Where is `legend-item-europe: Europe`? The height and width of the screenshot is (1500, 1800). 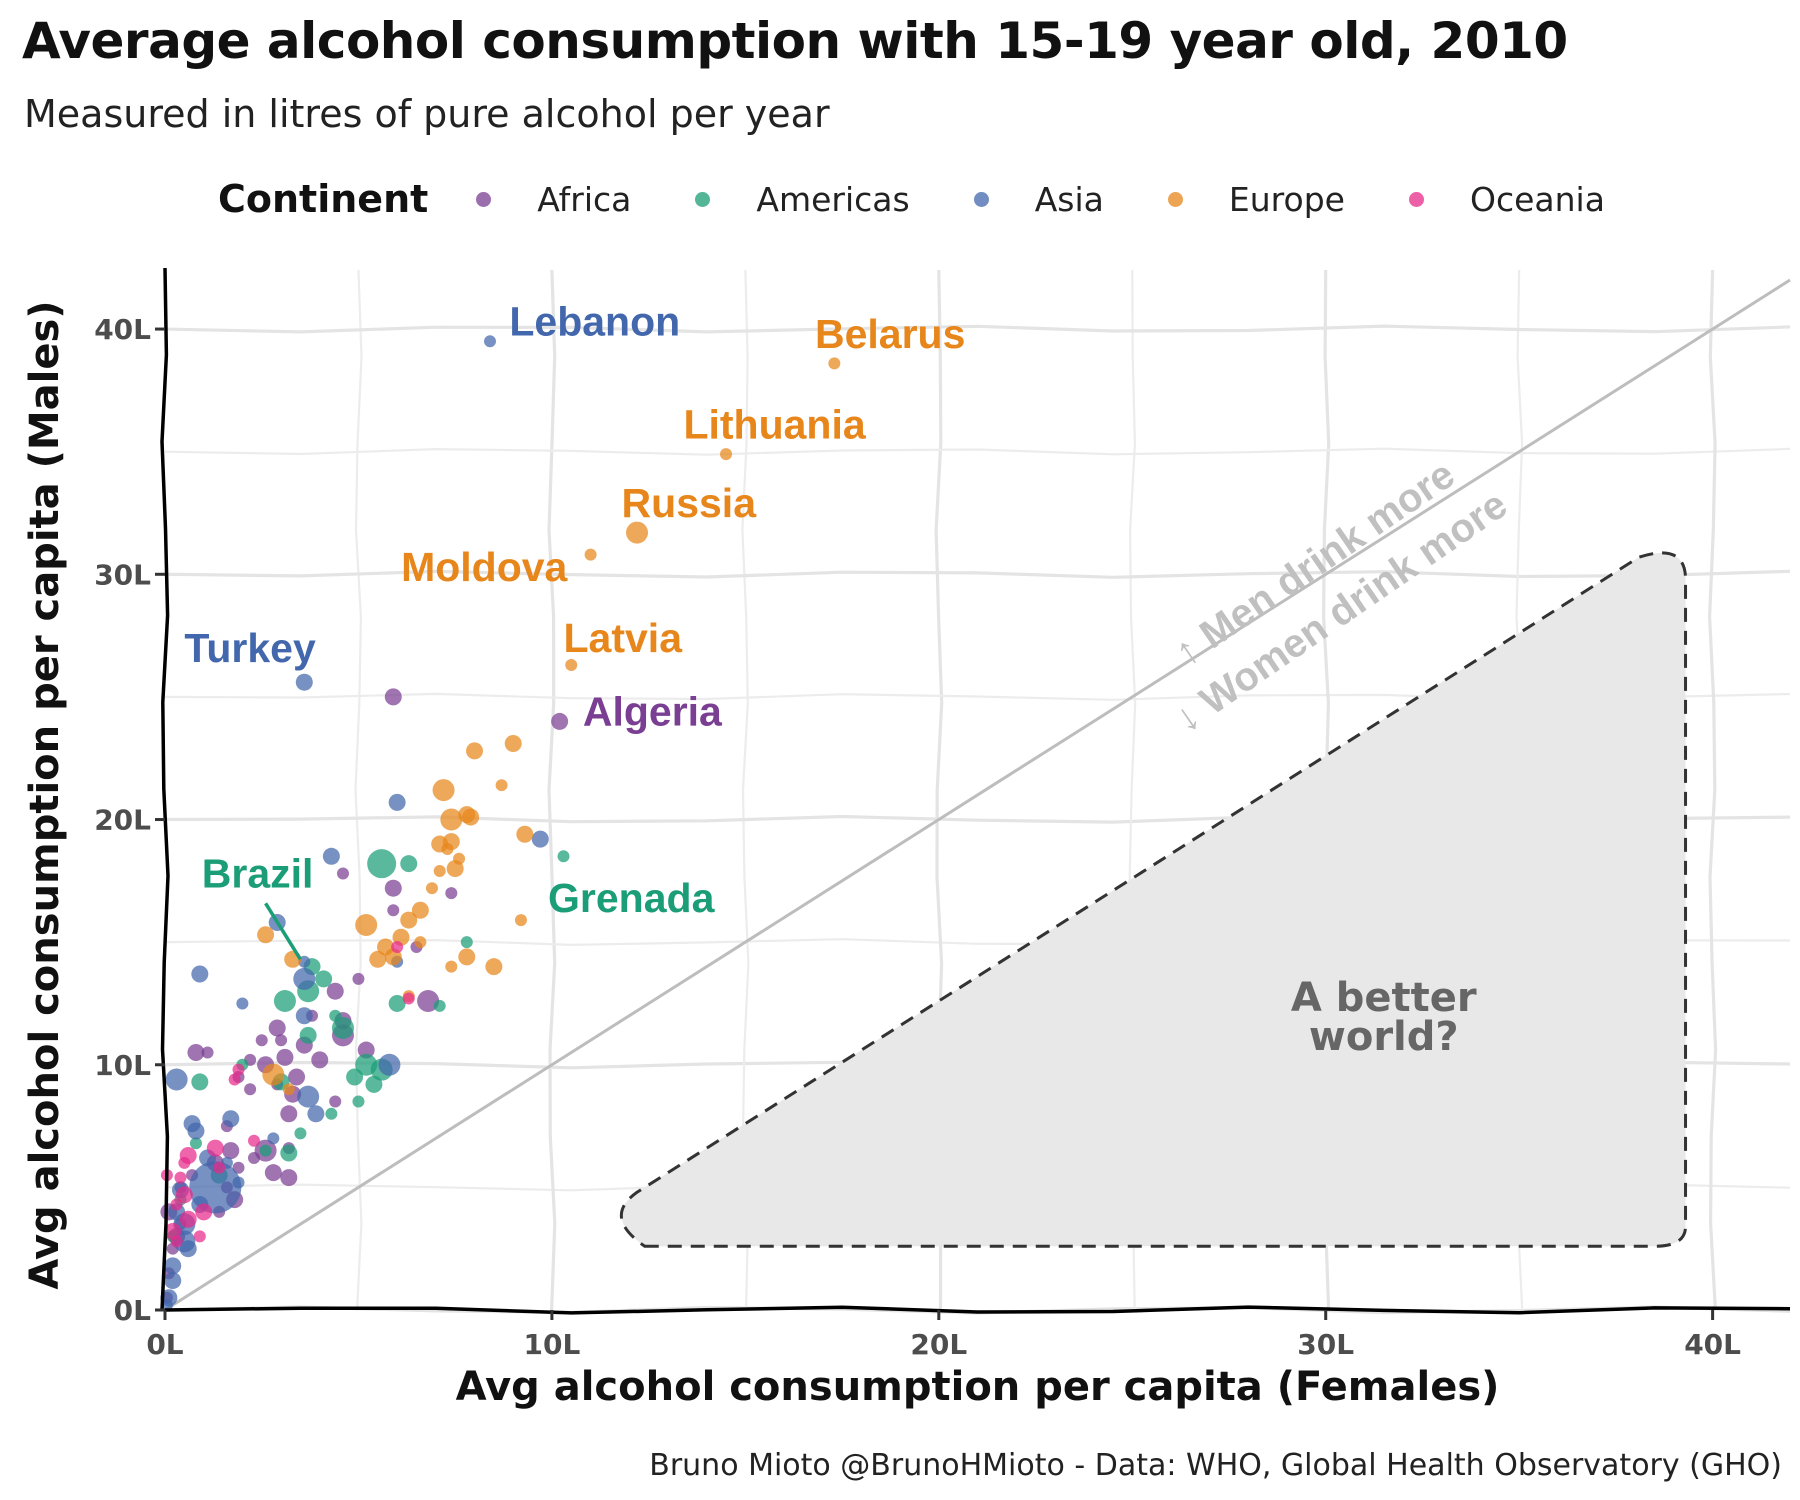 legend-item-europe: Europe is located at coordinates (1256, 199).